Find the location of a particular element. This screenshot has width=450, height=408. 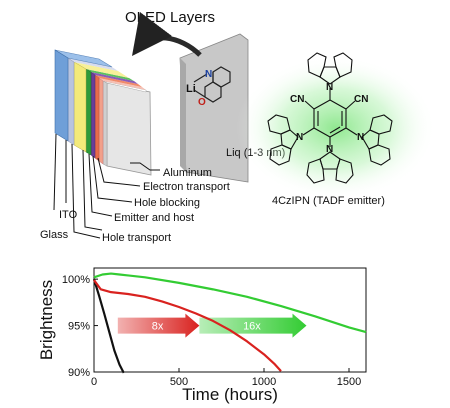

y-axis-label: Brightness is located at coordinates (46, 320).